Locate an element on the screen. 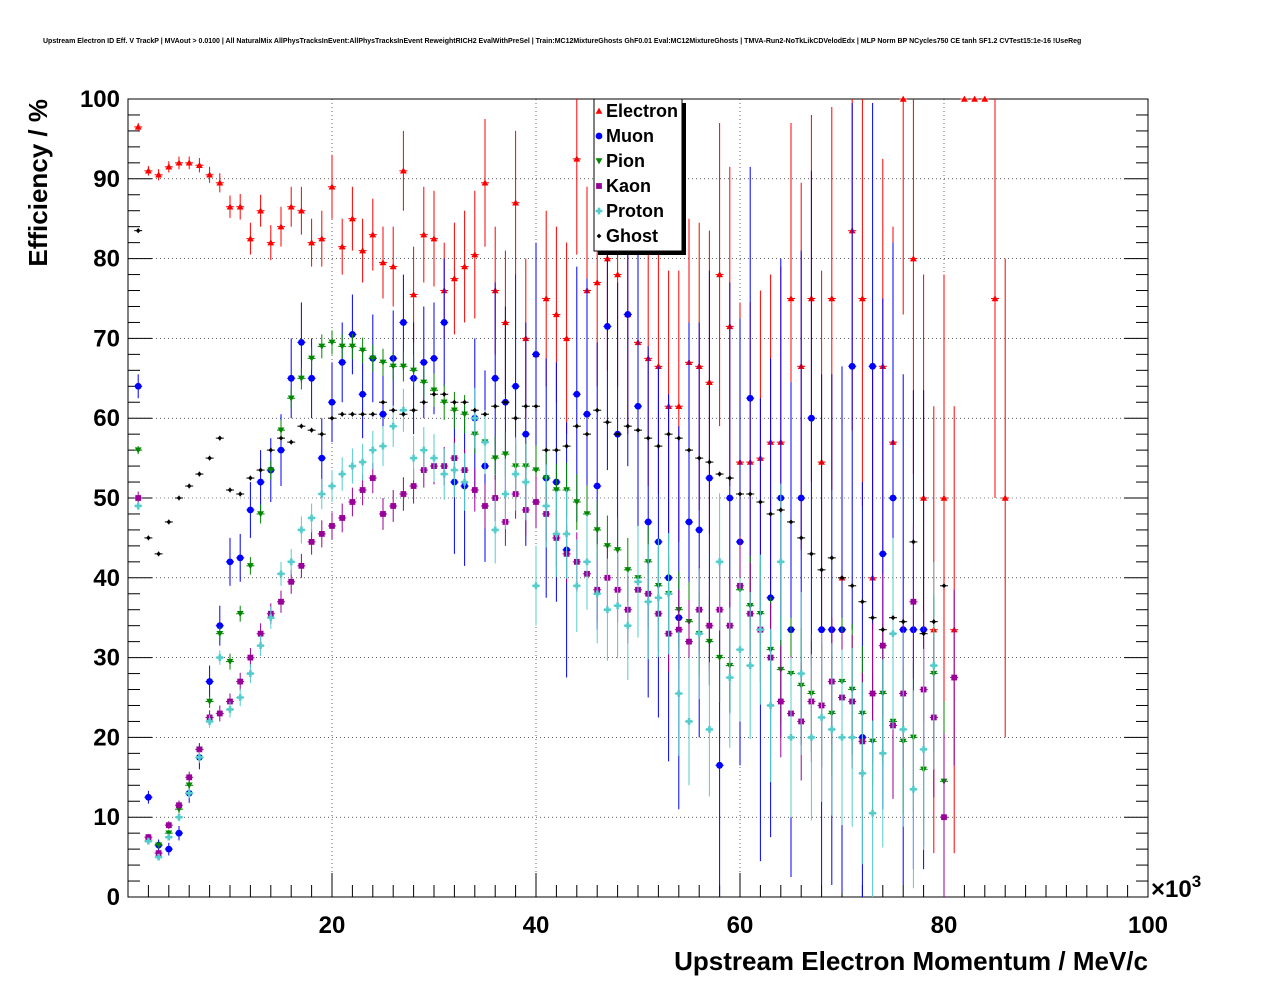  y-tick-label: 40 is located at coordinates (106, 578).